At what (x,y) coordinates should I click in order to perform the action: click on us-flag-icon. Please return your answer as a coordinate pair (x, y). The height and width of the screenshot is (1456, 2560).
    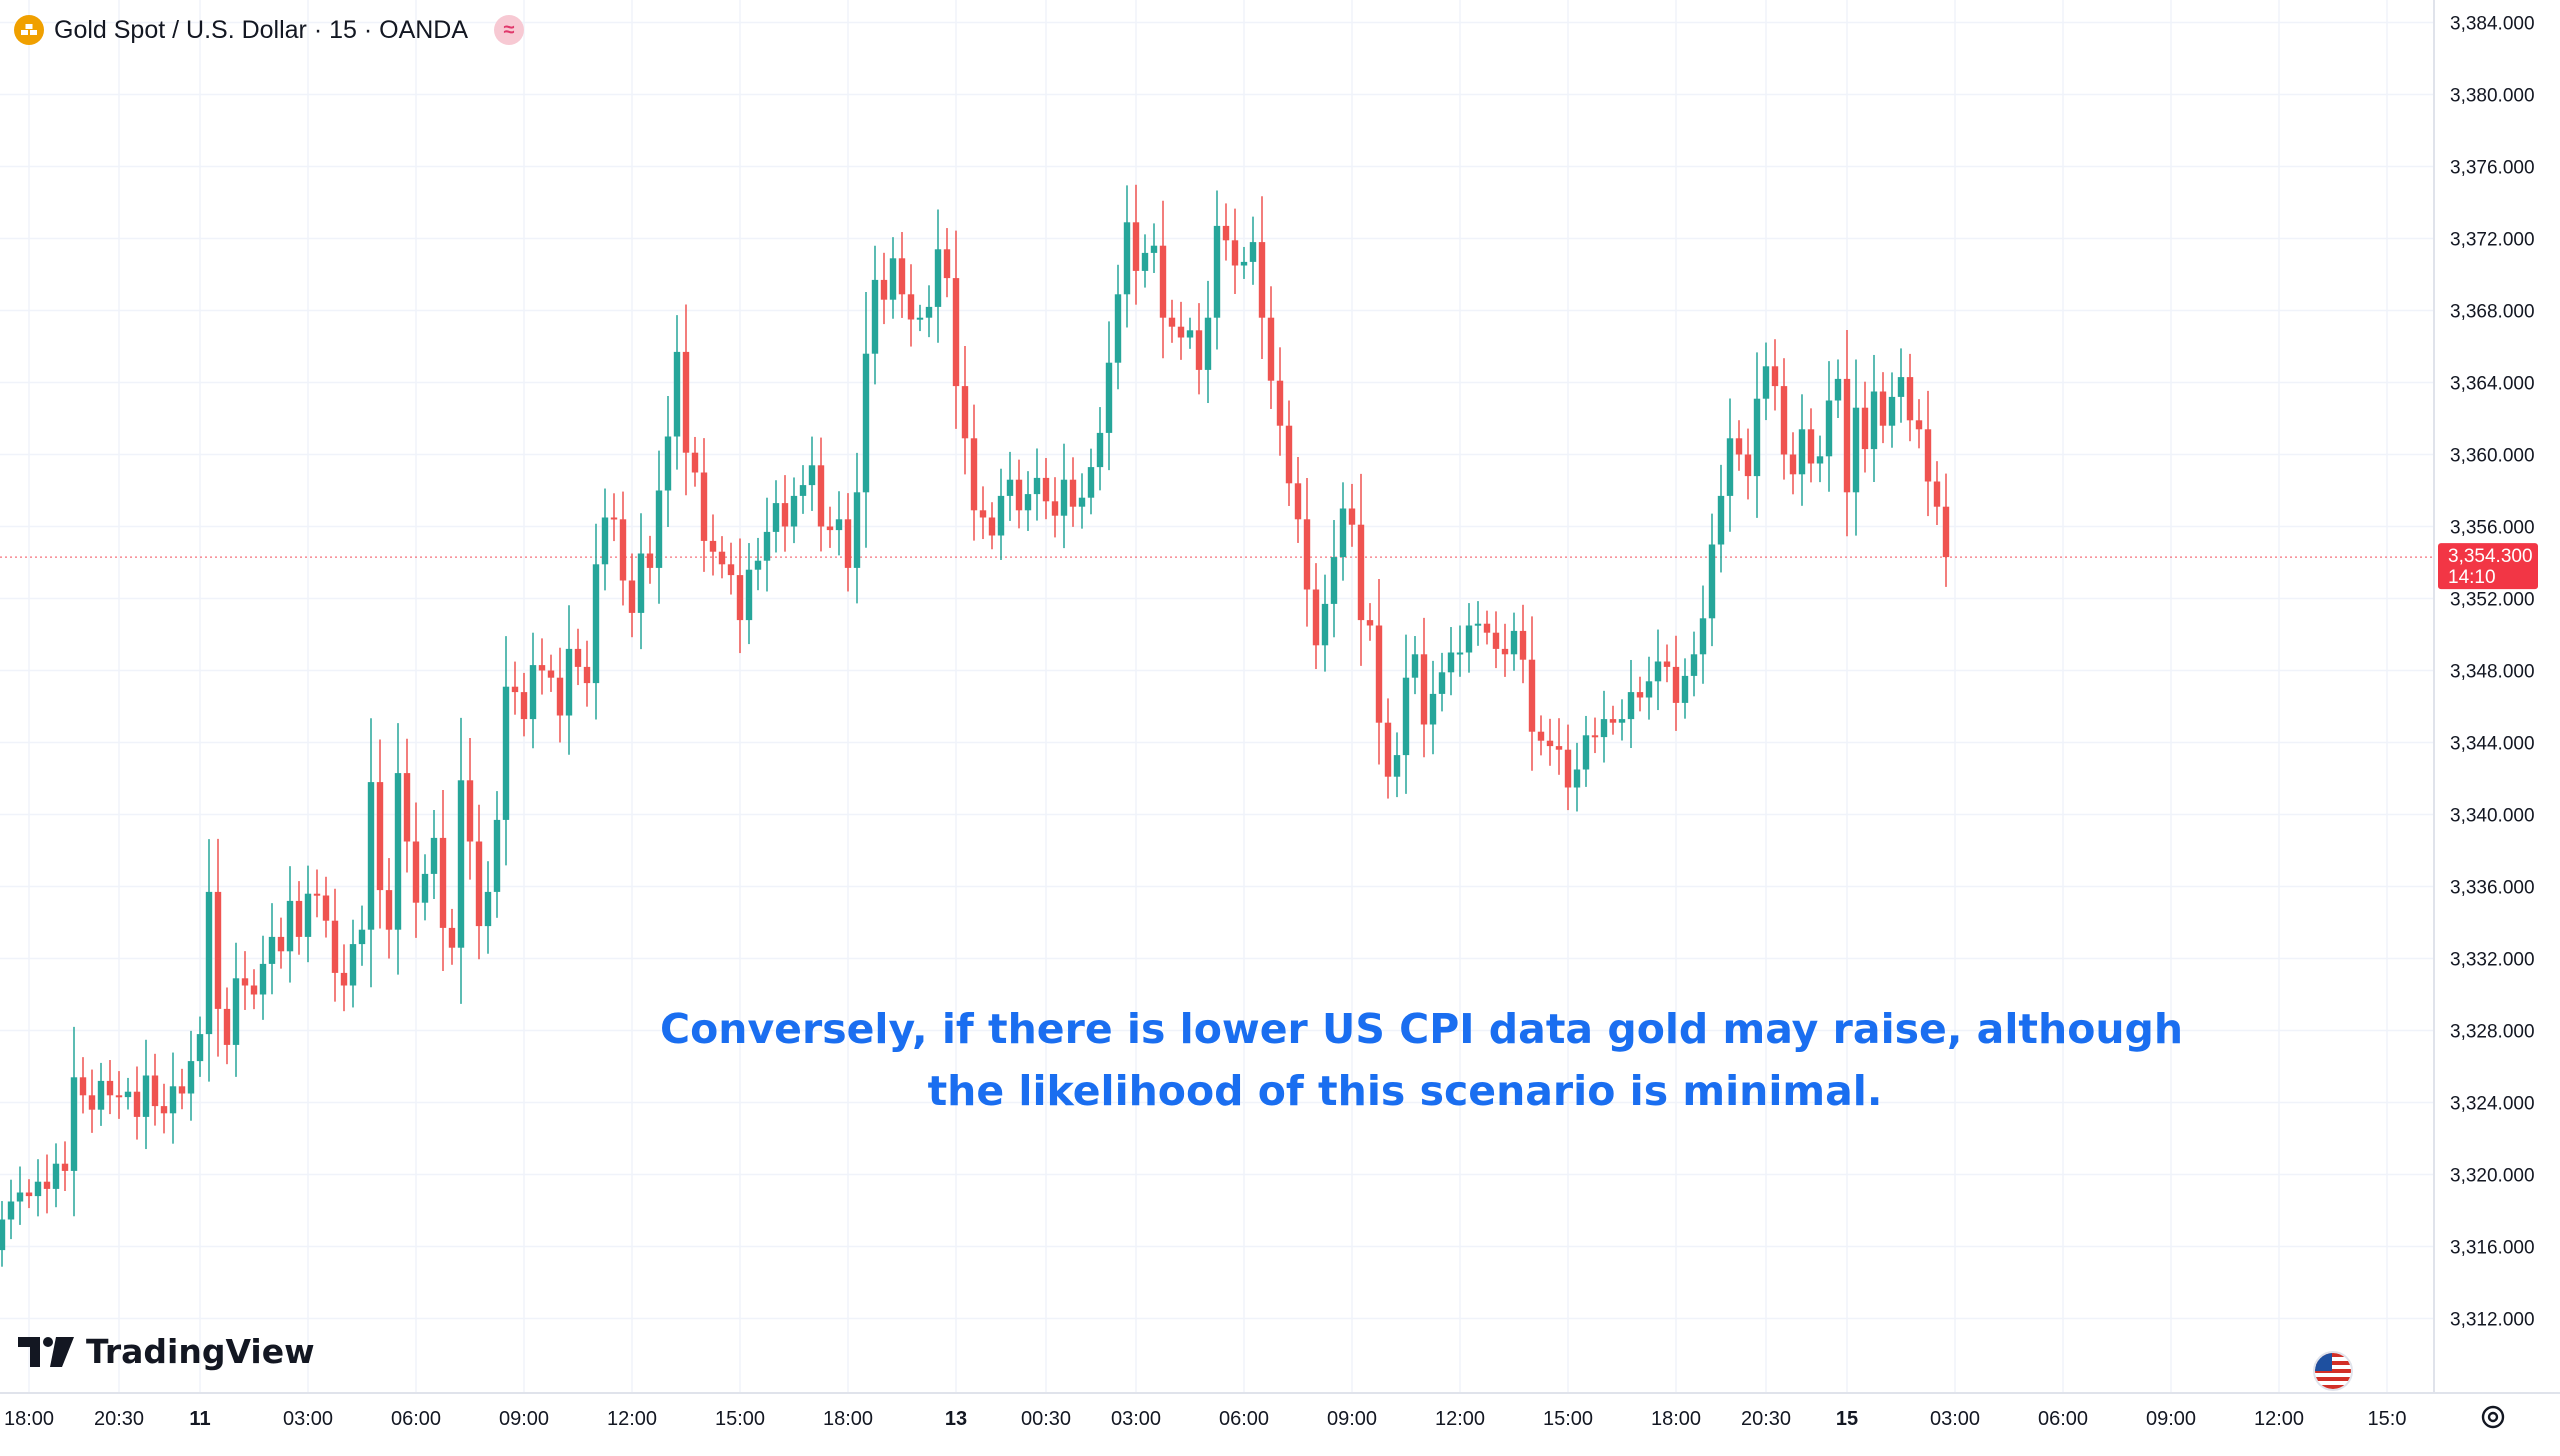
    Looking at the image, I should click on (2333, 1371).